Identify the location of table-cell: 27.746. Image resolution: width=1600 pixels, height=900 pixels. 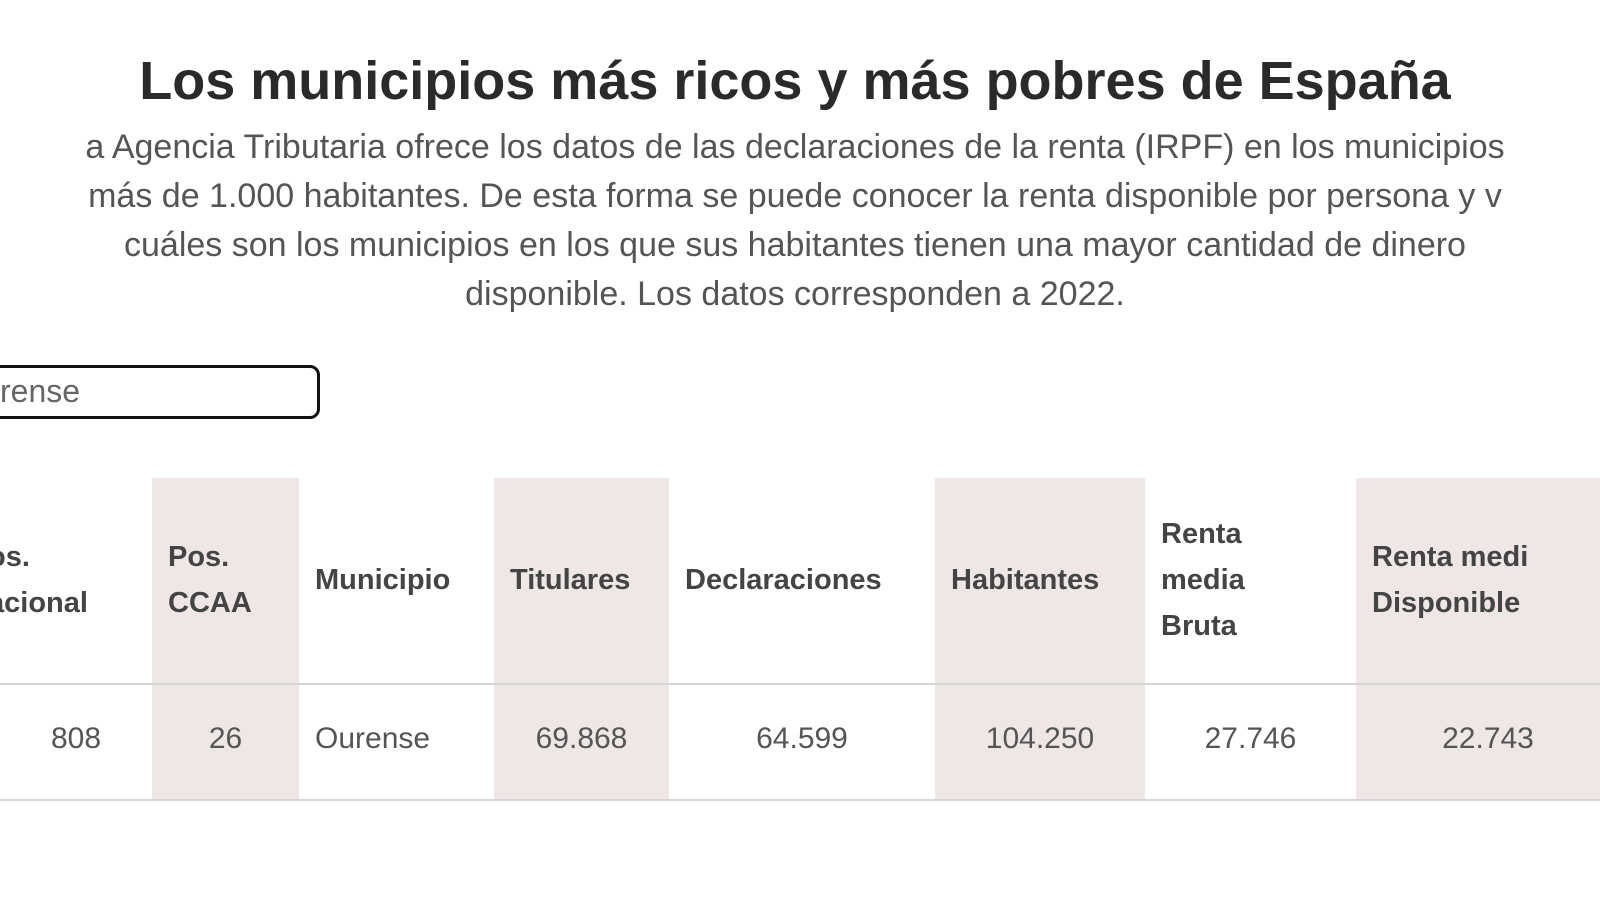
(1250, 738).